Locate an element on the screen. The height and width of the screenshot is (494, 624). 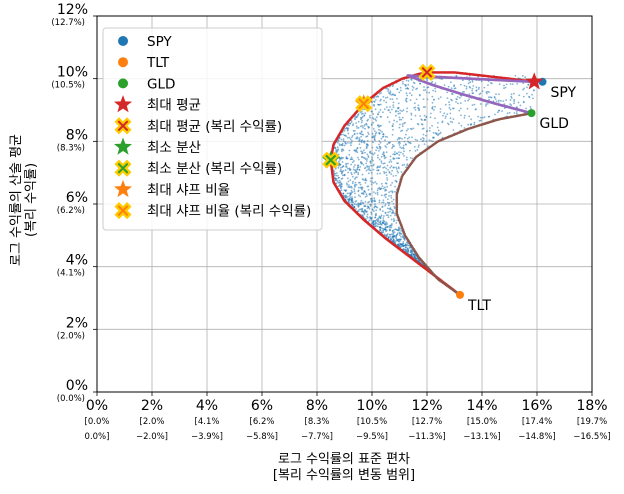
x-tick-label: 0% is located at coordinates (97, 406).